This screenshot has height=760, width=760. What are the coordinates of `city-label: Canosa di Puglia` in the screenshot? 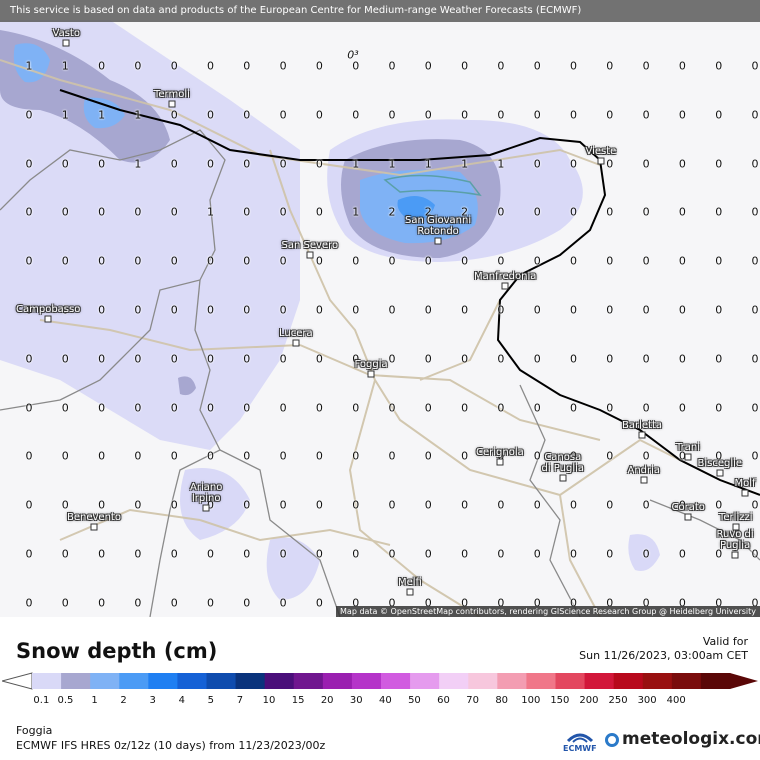 It's located at (563, 463).